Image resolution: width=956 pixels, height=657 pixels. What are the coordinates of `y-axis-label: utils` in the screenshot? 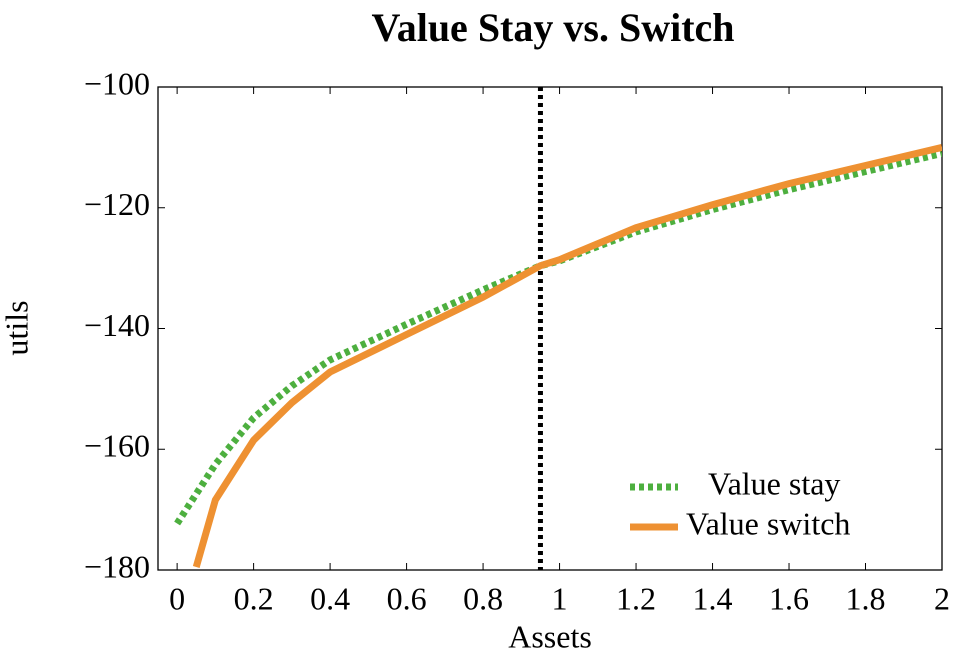 It's located at (17, 327).